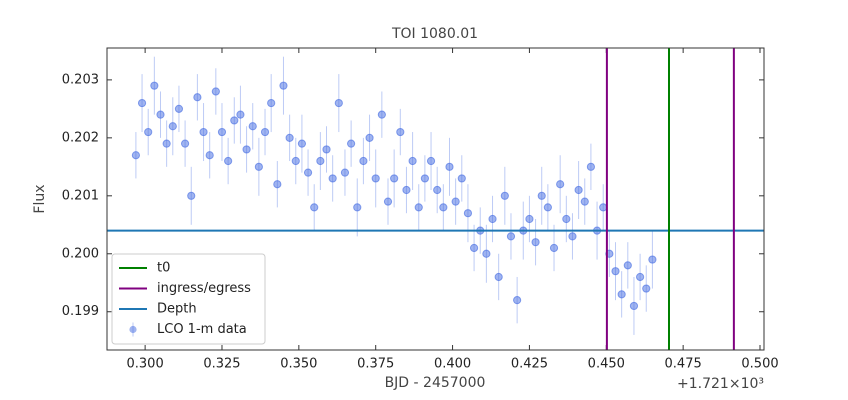  What do you see at coordinates (80, 79) in the screenshot?
I see `y-tick-label: 0.203` at bounding box center [80, 79].